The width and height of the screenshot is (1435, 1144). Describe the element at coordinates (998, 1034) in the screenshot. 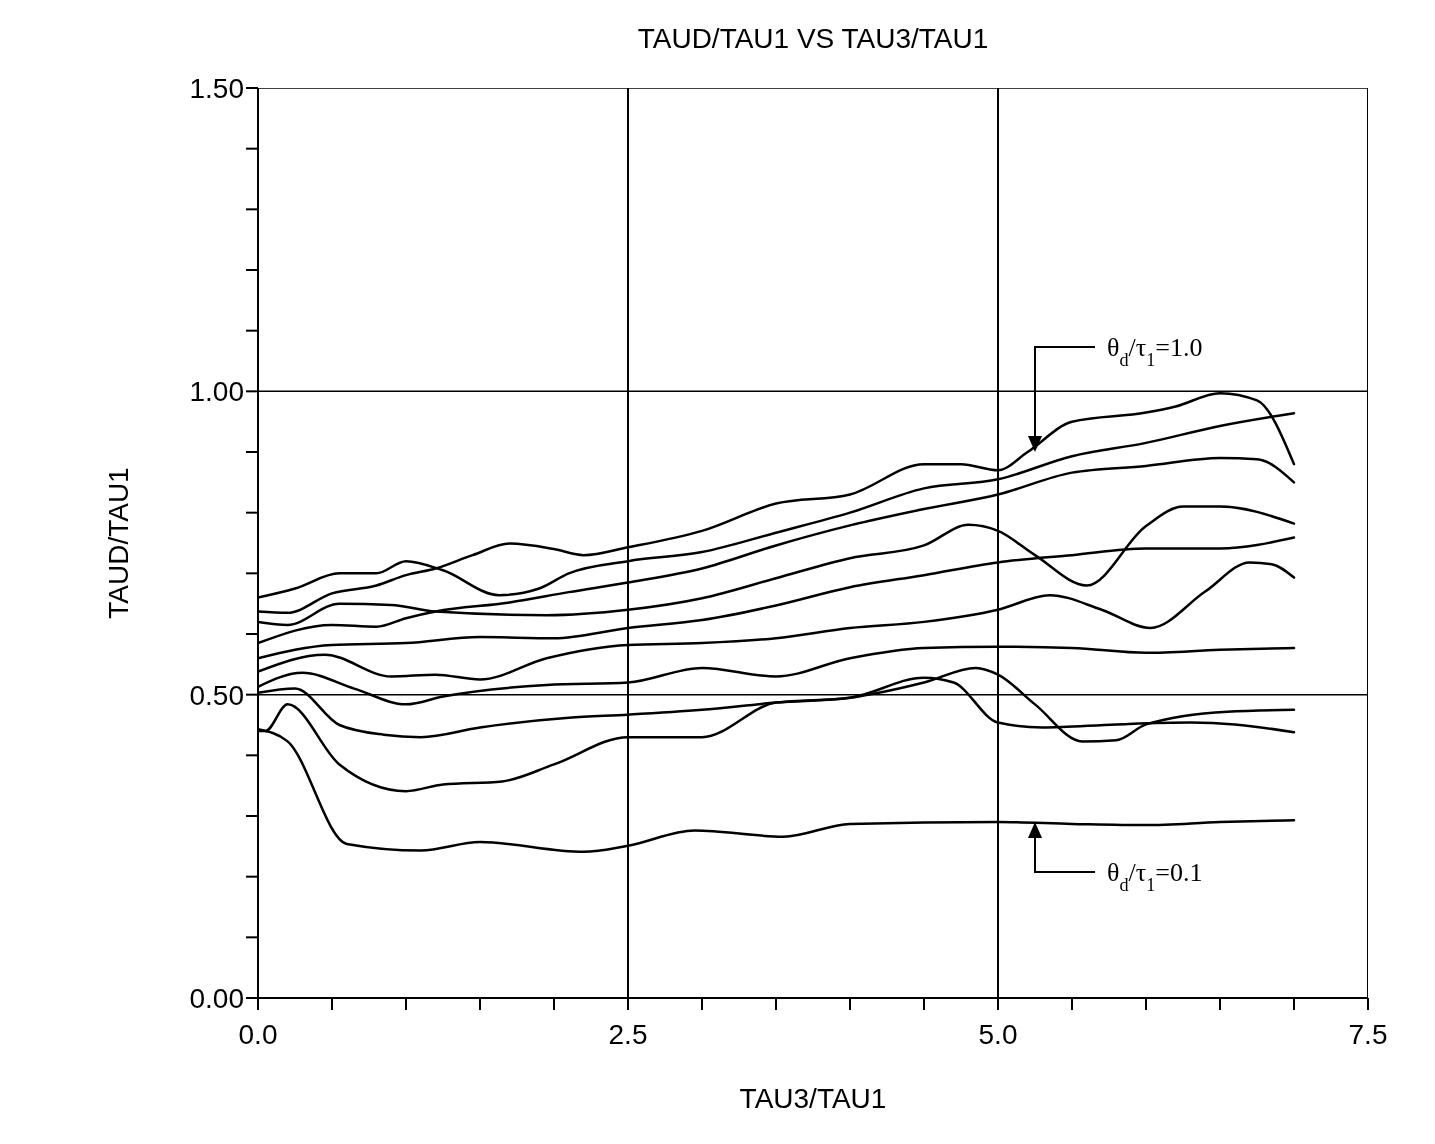

I see `x-tick-label: 5.0` at that location.